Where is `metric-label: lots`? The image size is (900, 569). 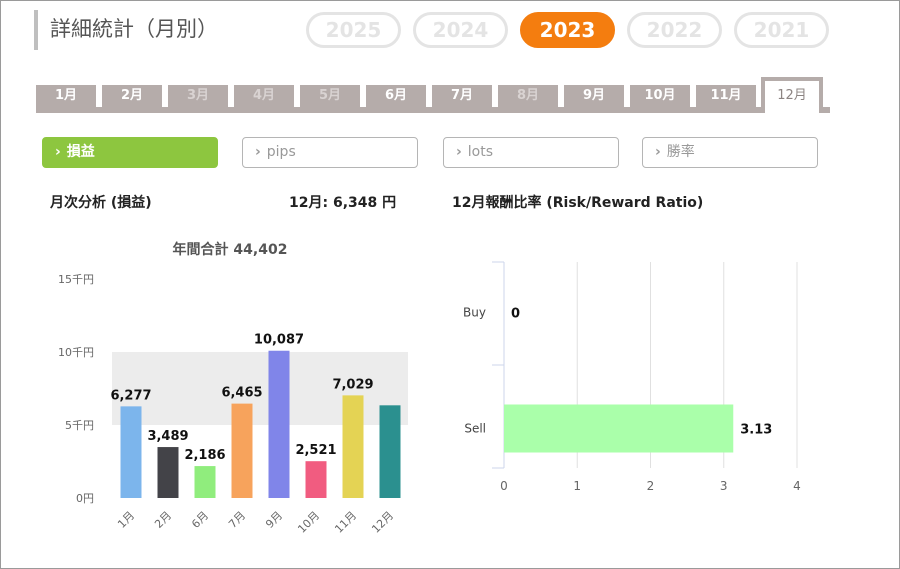 metric-label: lots is located at coordinates (480, 152).